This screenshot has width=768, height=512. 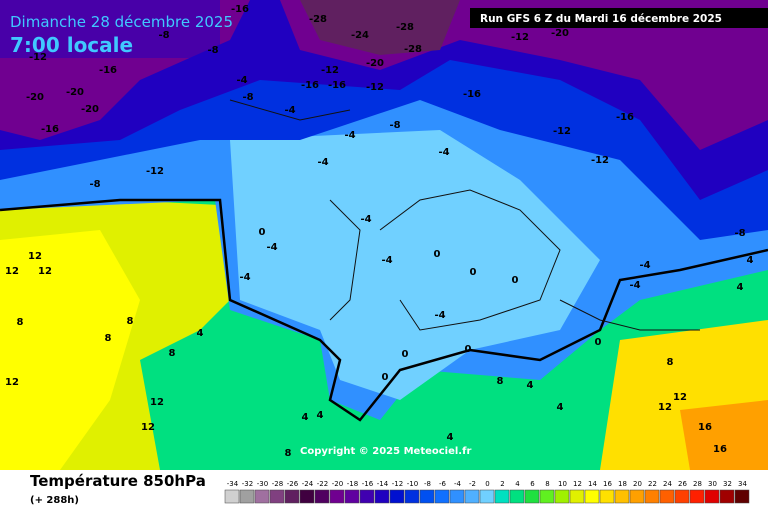 I want to click on scale-label: -8, so click(x=427, y=484).